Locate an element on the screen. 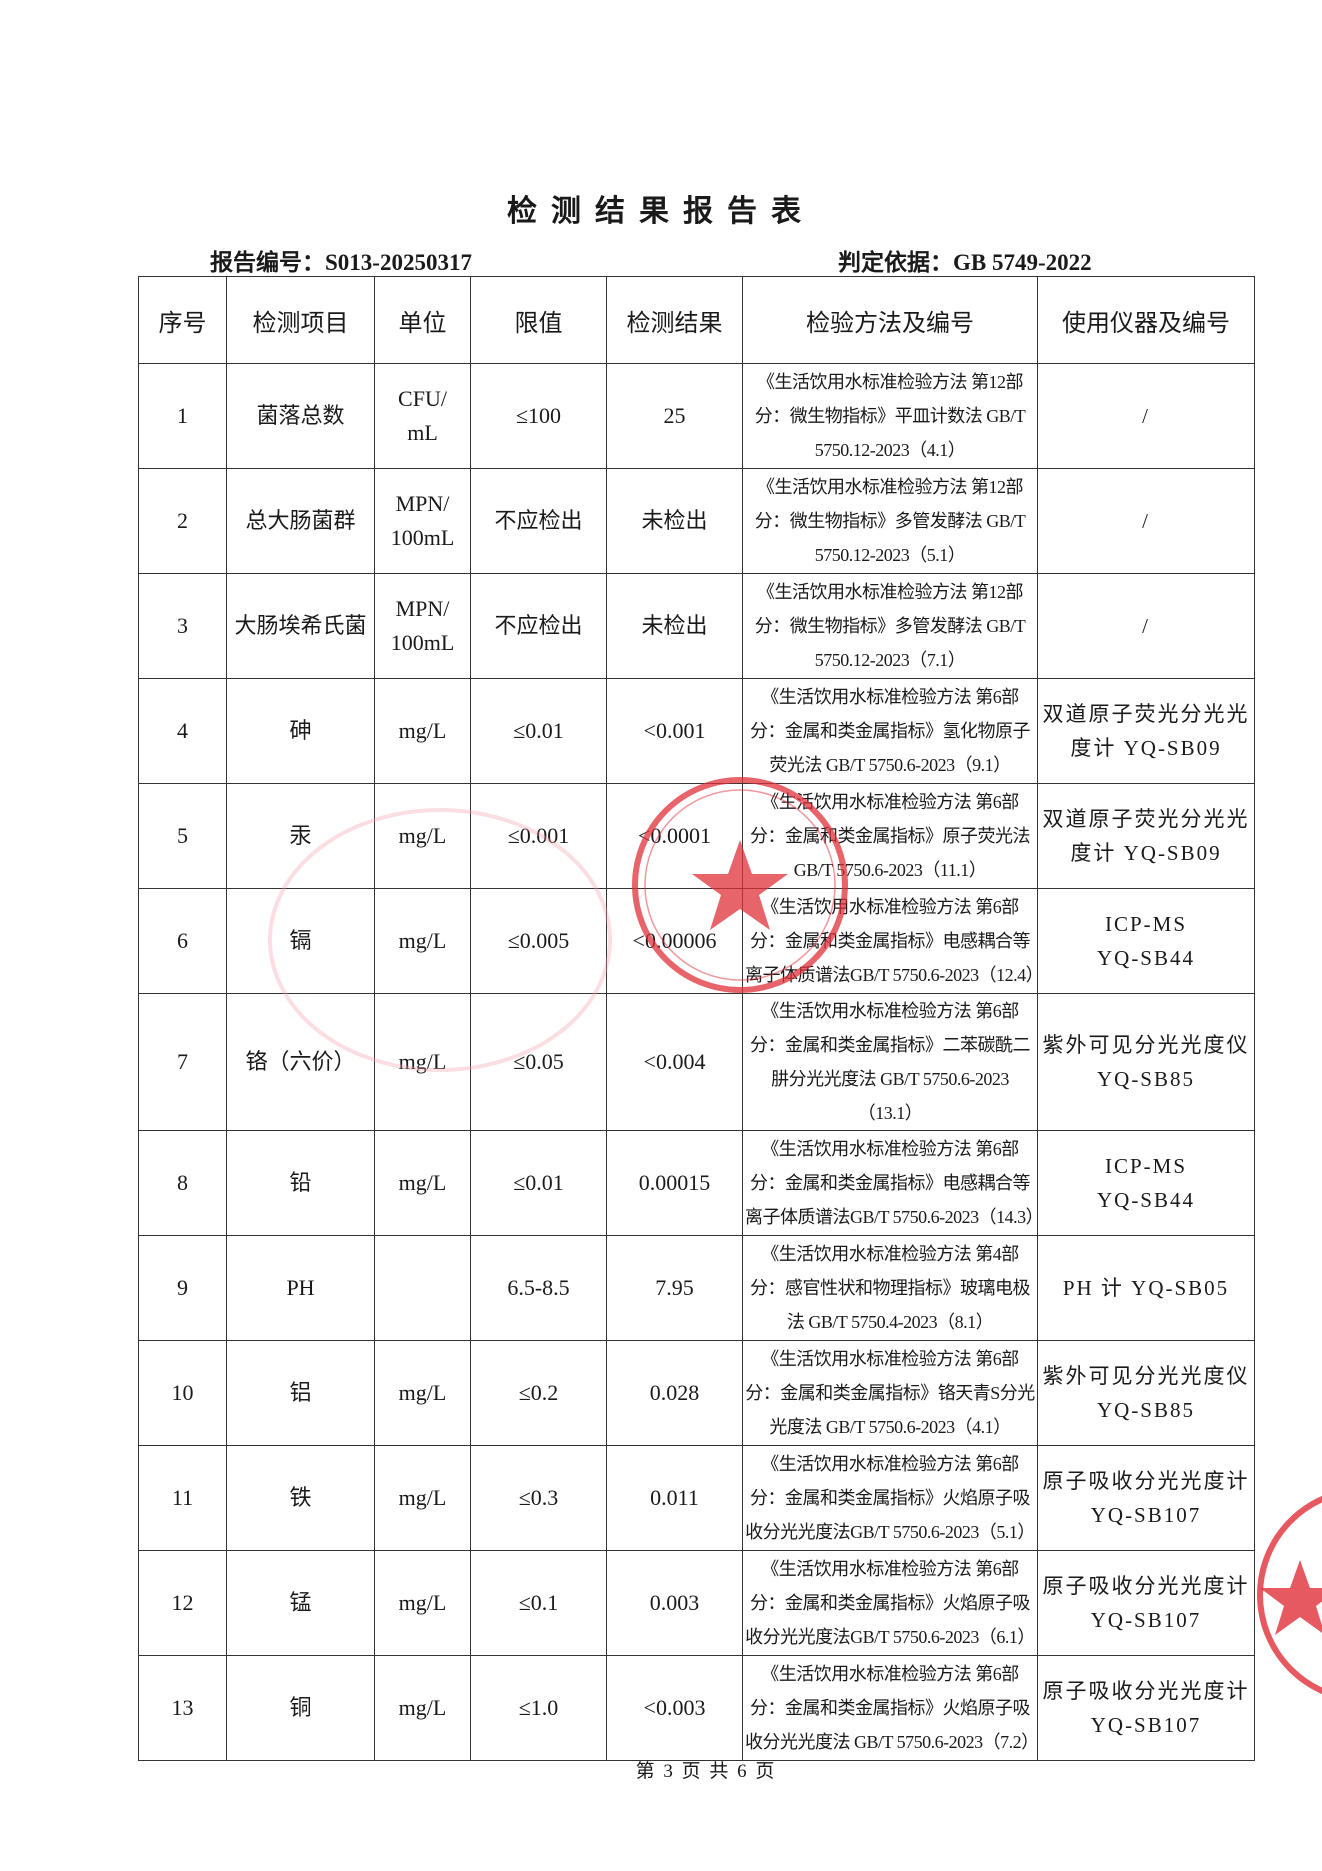  side-seal is located at coordinates (1289, 1595).